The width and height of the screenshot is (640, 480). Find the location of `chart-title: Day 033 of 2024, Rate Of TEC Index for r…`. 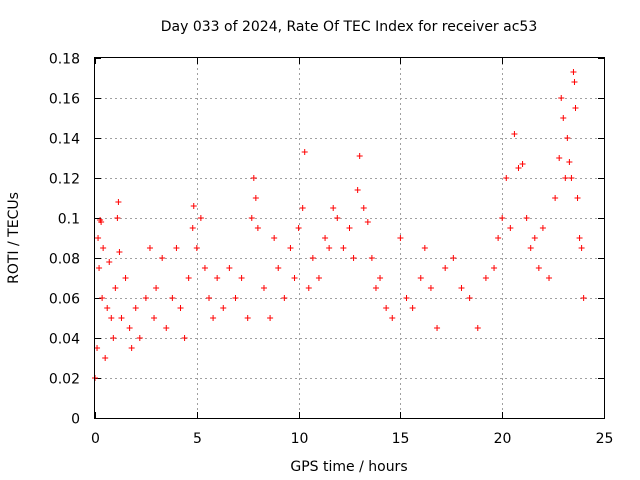

chart-title: Day 033 of 2024, Rate Of TEC Index for r… is located at coordinates (349, 27).